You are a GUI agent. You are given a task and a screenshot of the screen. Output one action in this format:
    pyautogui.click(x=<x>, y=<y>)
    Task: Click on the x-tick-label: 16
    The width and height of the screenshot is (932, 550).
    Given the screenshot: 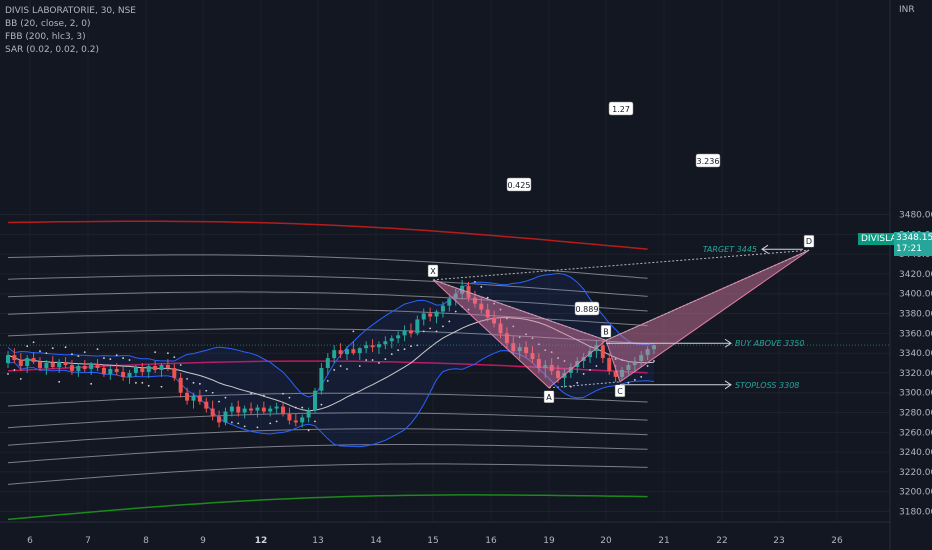 What is the action you would take?
    pyautogui.click(x=491, y=541)
    